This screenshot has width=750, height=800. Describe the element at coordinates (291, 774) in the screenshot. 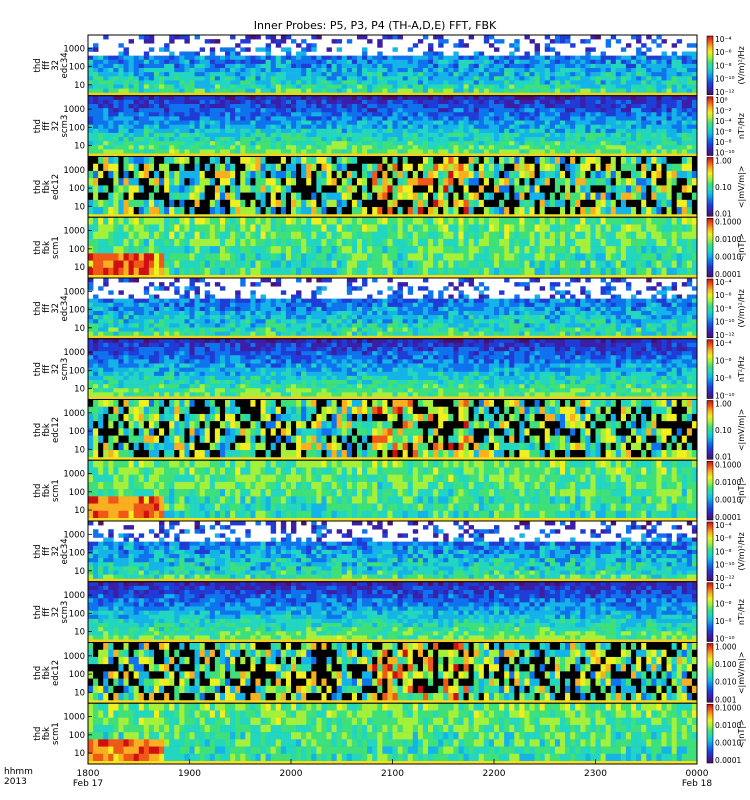

I see `x-tick-2000: 2000` at that location.